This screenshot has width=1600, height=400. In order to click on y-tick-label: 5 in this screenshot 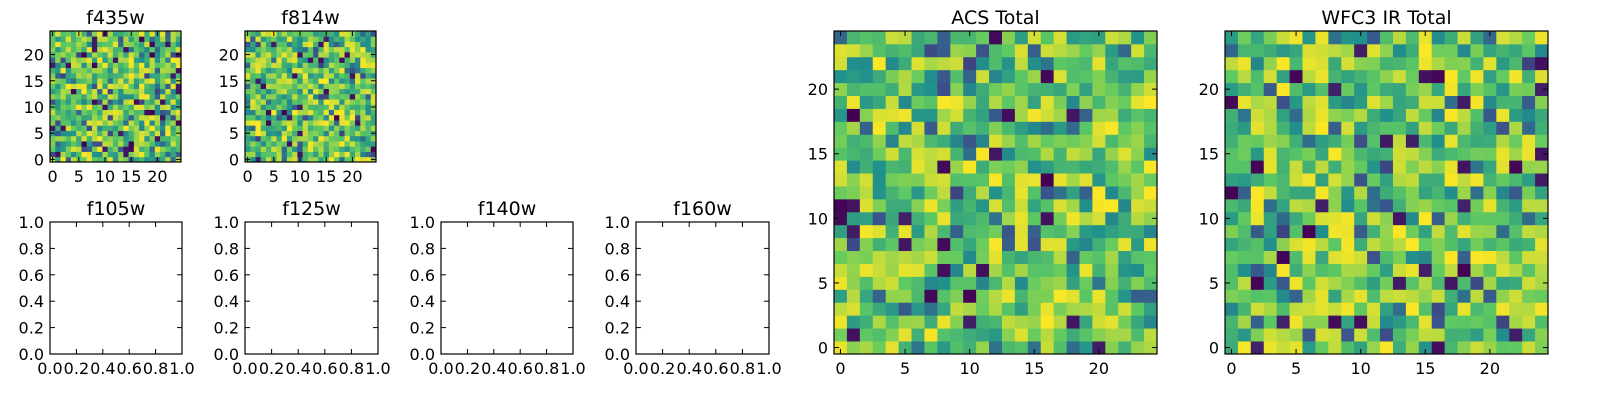, I will do `click(823, 283)`.